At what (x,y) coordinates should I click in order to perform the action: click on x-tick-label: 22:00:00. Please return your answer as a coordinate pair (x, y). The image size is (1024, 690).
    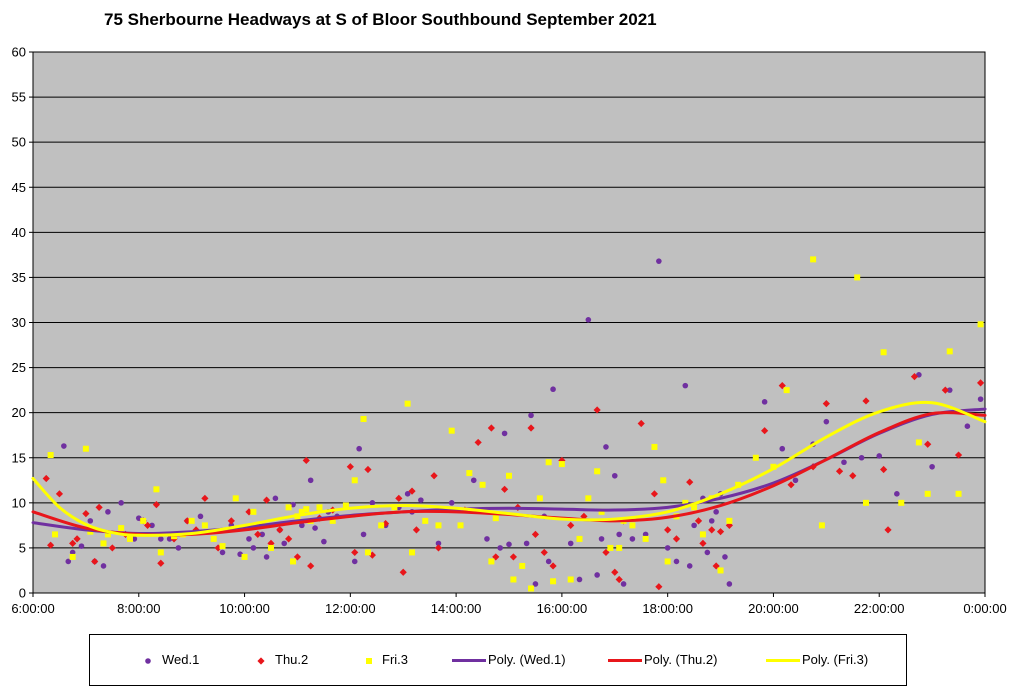
    Looking at the image, I should click on (879, 608).